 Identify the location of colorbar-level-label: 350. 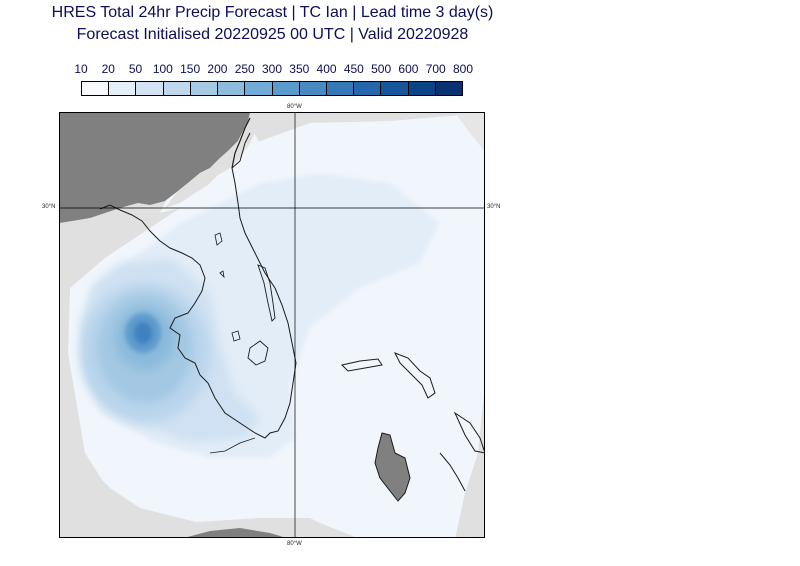
(299, 69).